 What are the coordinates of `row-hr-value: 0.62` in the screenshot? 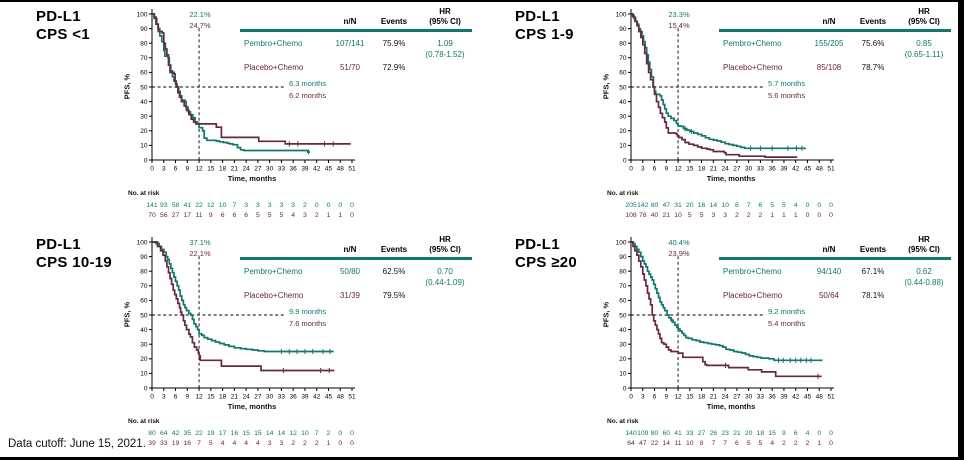 It's located at (924, 271).